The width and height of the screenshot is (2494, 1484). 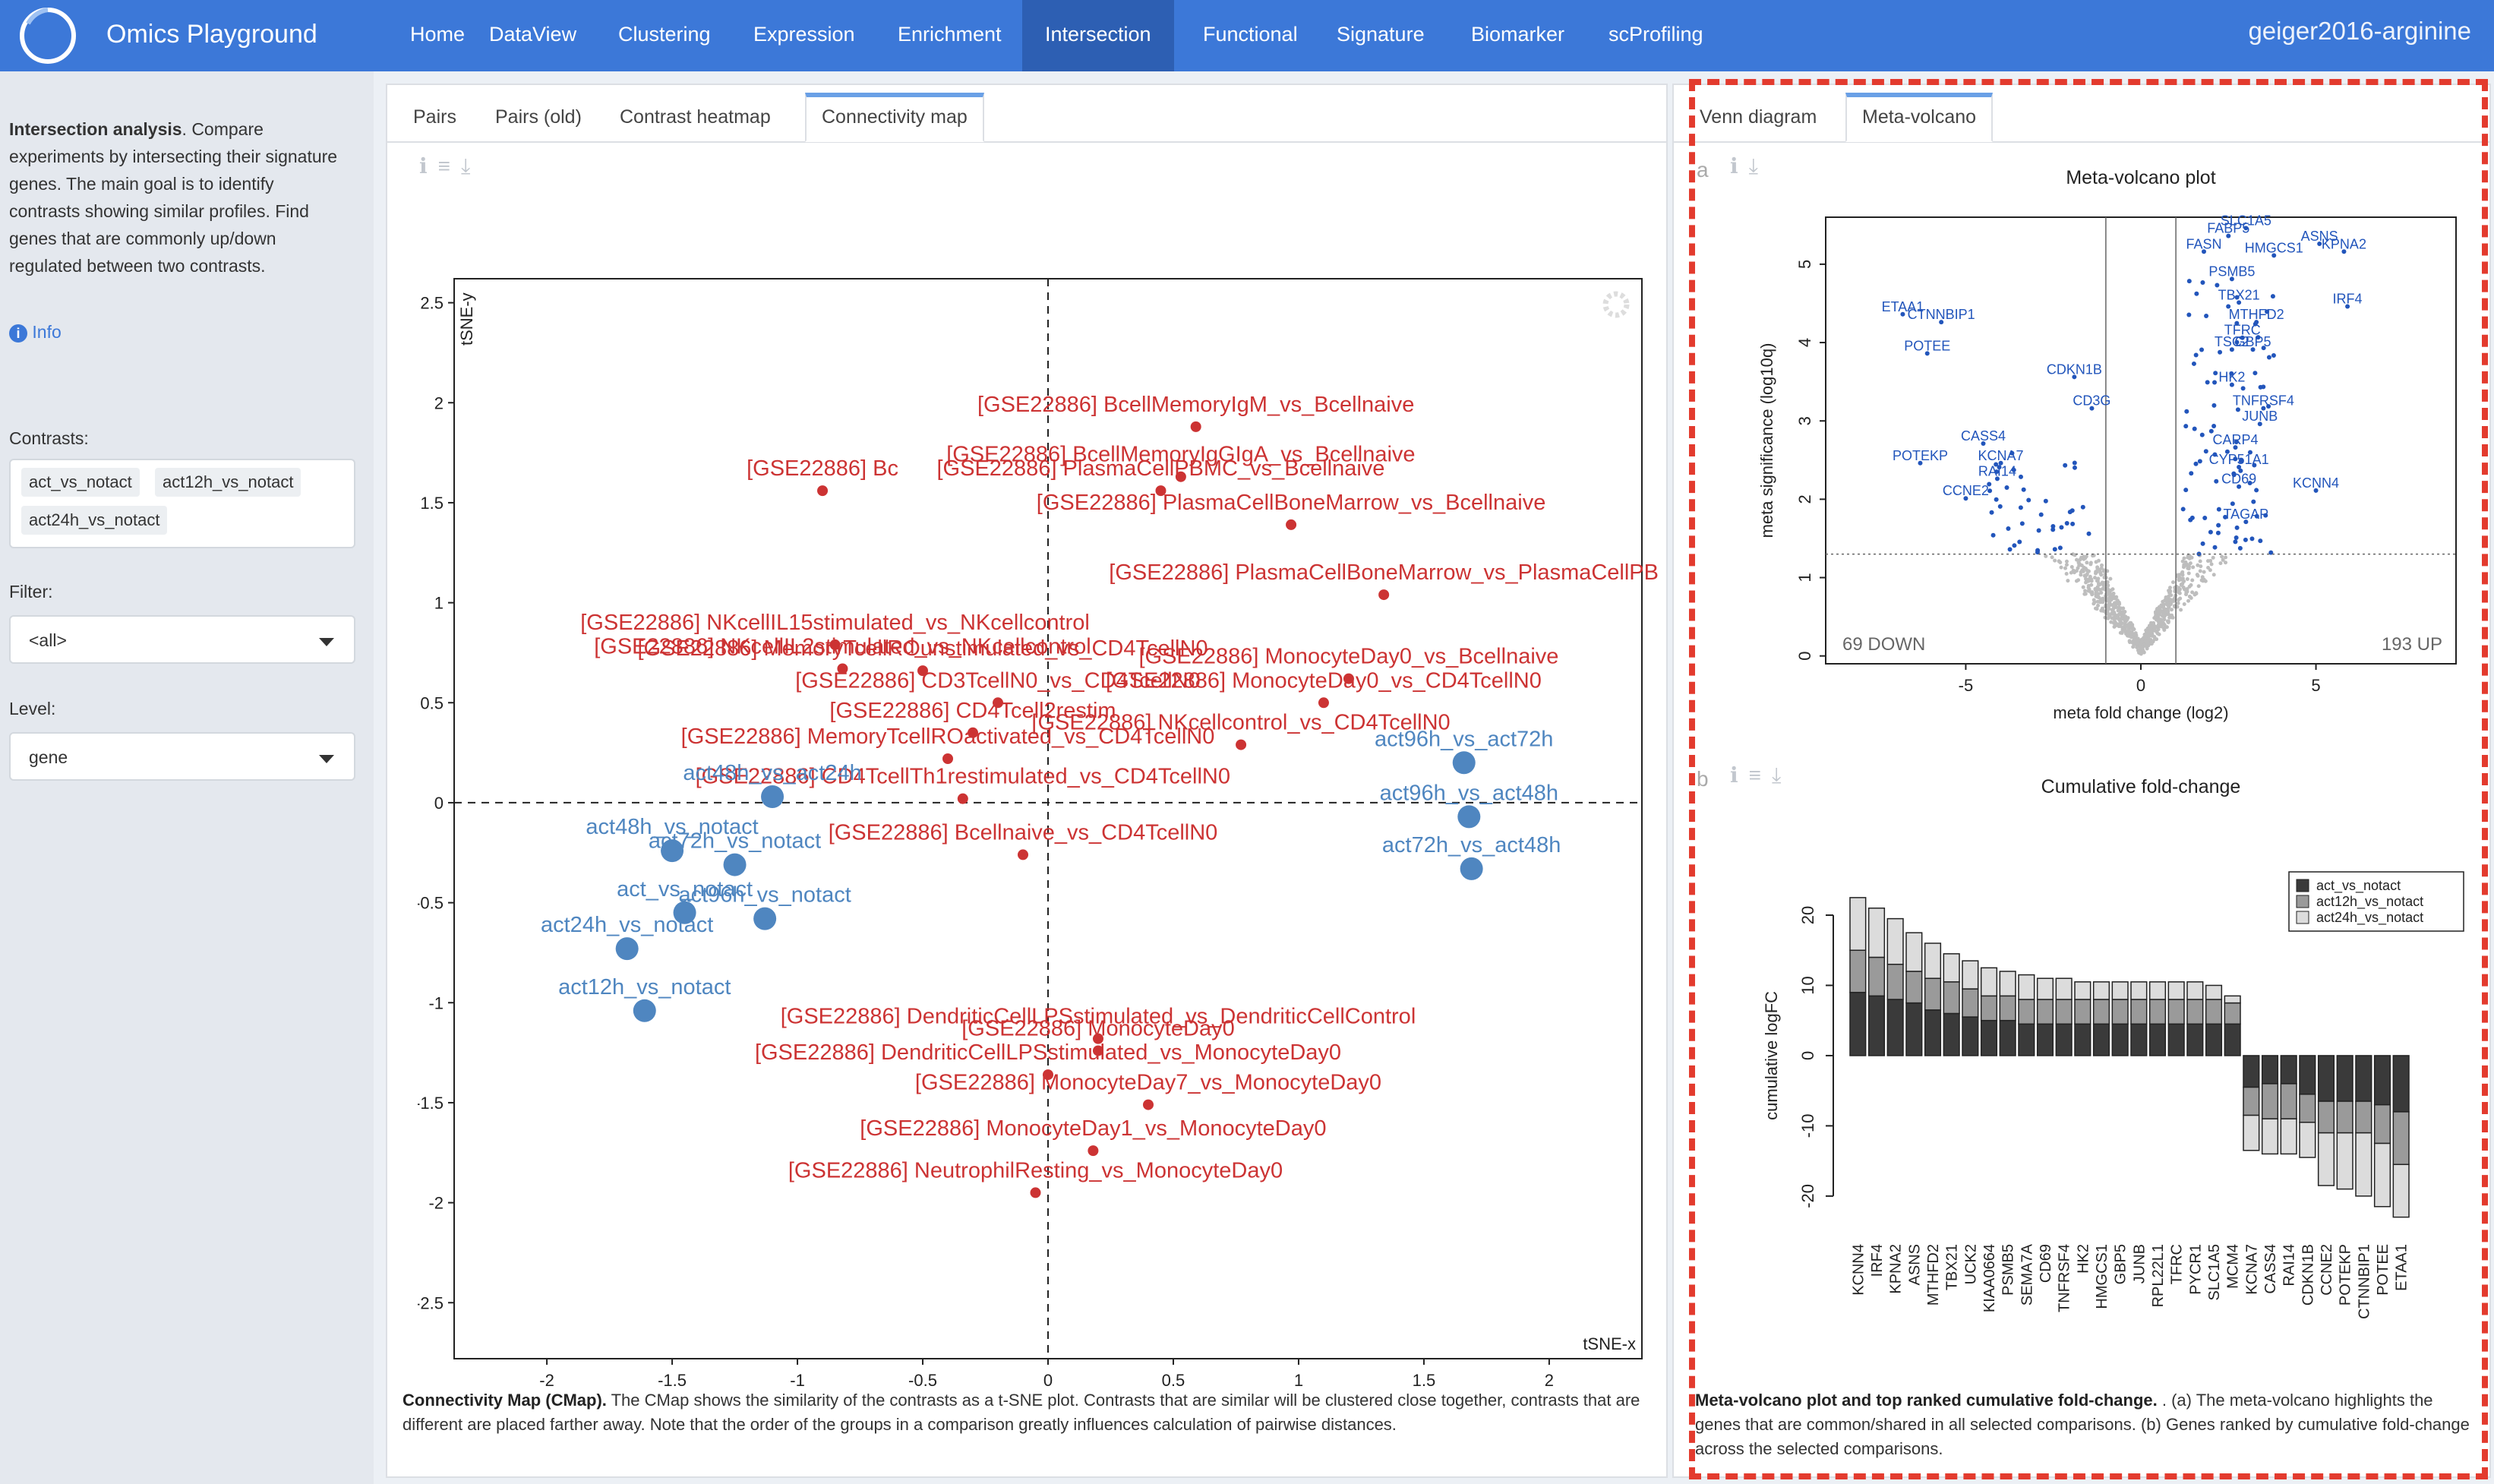 I want to click on tab-venn-diagram: Venn diagram, so click(x=1758, y=117).